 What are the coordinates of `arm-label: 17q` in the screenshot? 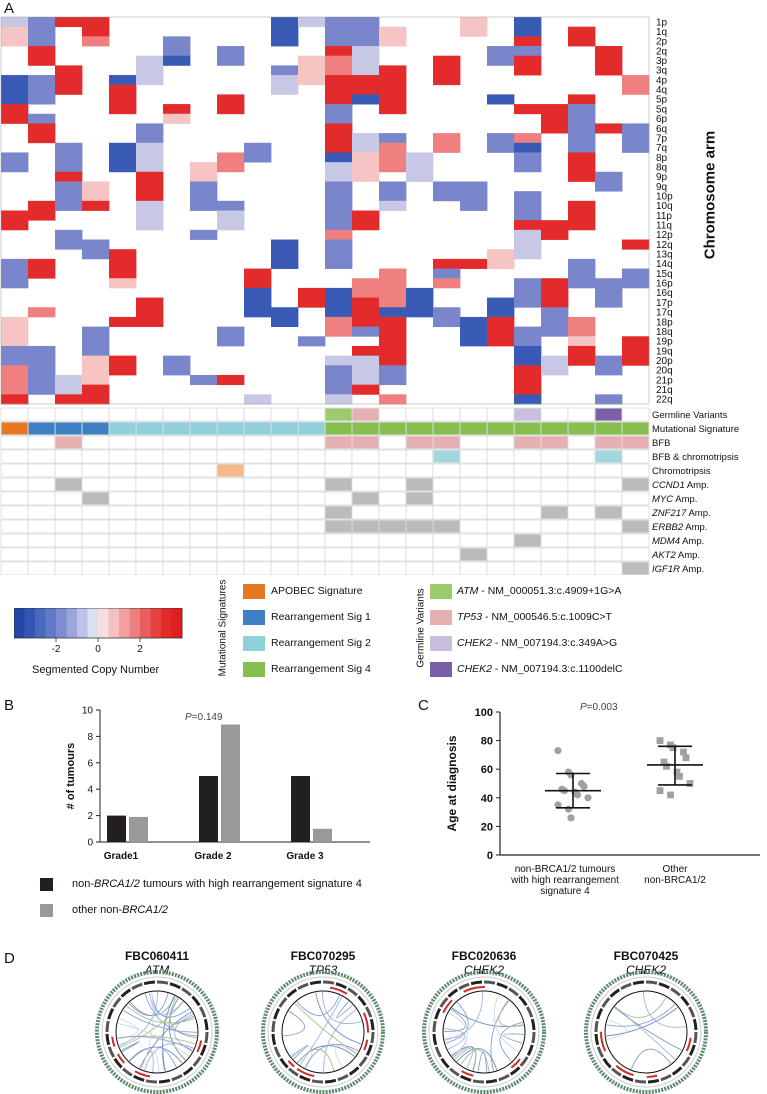 It's located at (664, 313).